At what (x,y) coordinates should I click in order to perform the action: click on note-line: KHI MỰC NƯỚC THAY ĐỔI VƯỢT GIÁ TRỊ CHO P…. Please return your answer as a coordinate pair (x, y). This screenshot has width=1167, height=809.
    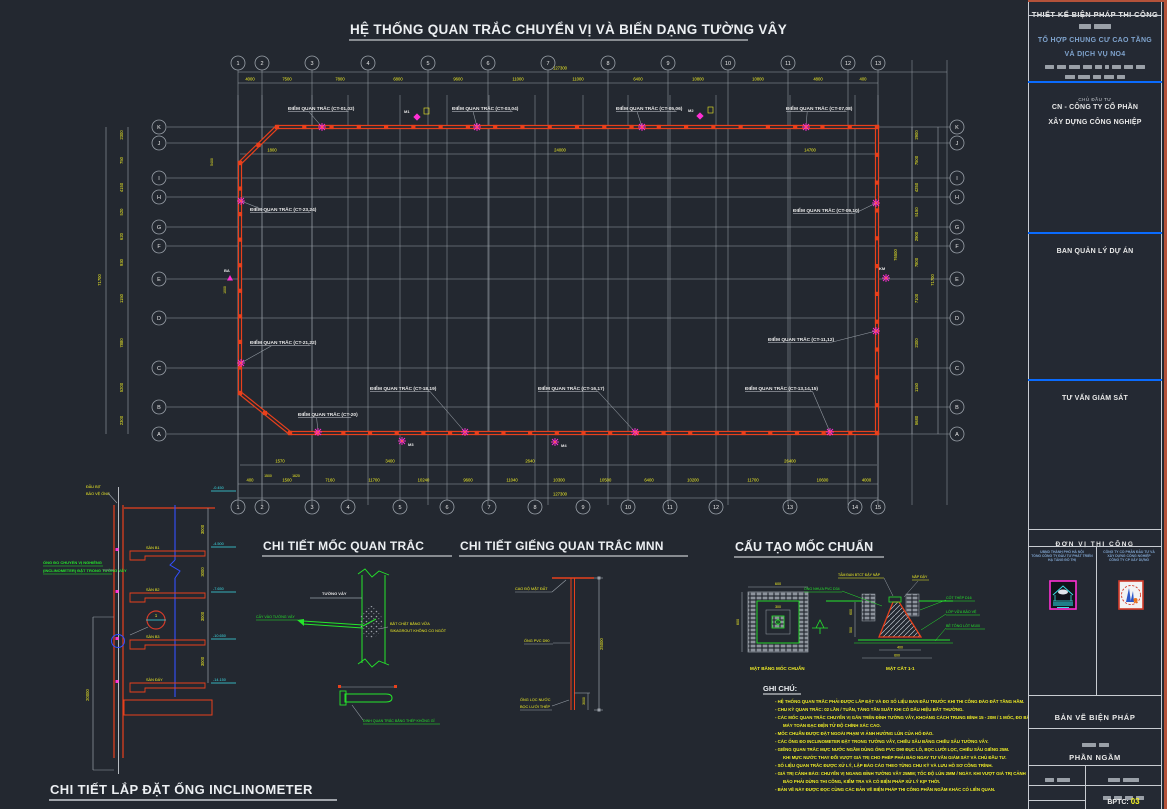
    Looking at the image, I should click on (895, 757).